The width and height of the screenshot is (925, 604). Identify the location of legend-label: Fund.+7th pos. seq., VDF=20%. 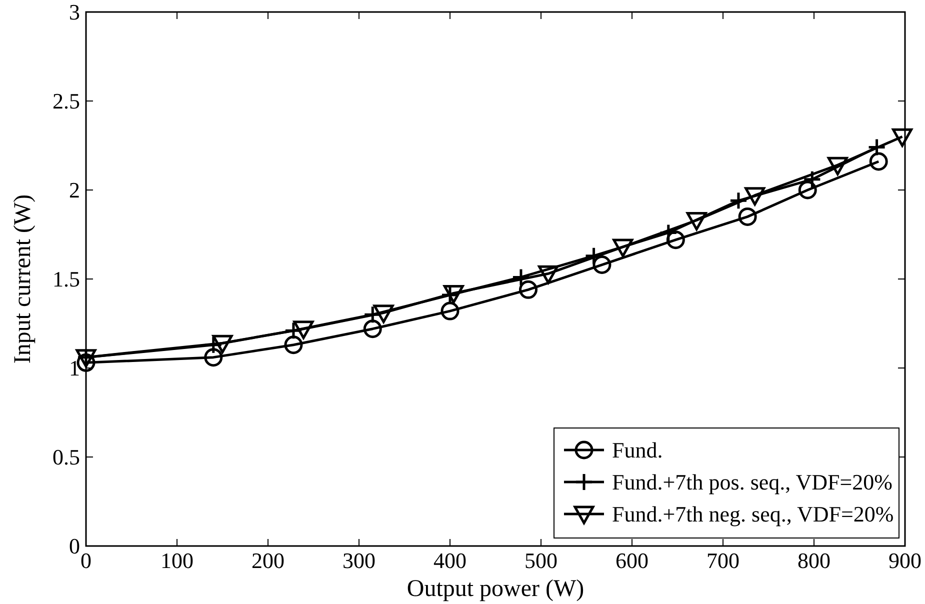
(752, 482).